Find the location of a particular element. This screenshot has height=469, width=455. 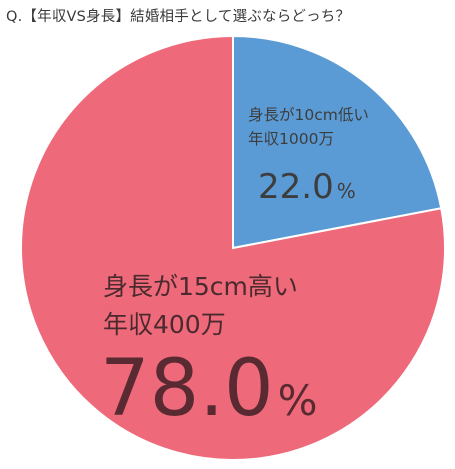

slice-1-percentage-sign: % is located at coordinates (346, 191).